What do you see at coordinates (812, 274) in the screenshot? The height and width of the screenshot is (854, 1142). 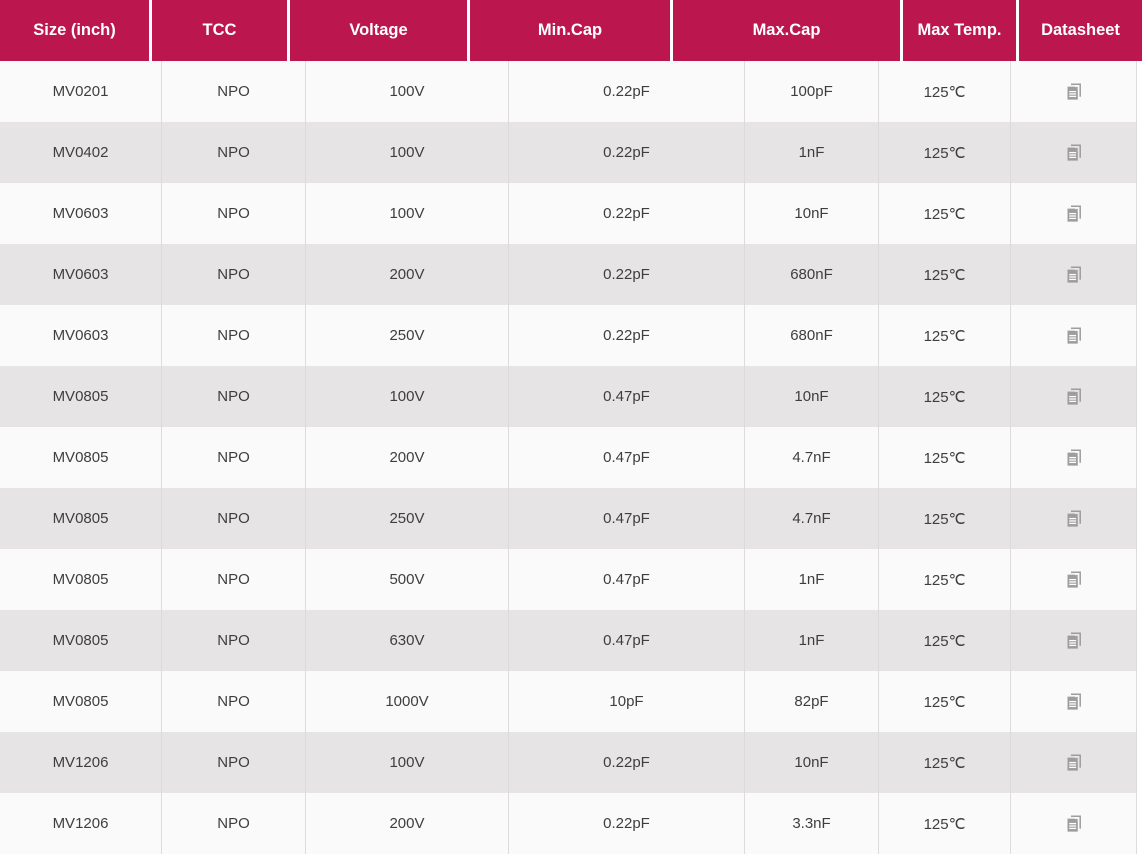 I see `cell-max-cap: 680nF` at bounding box center [812, 274].